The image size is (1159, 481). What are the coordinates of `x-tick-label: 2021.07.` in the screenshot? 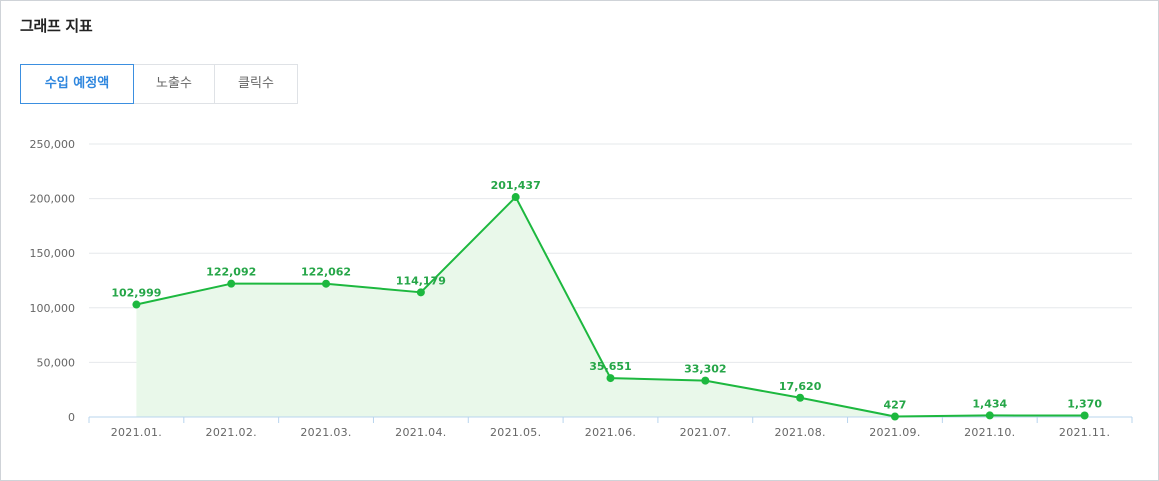 It's located at (705, 432).